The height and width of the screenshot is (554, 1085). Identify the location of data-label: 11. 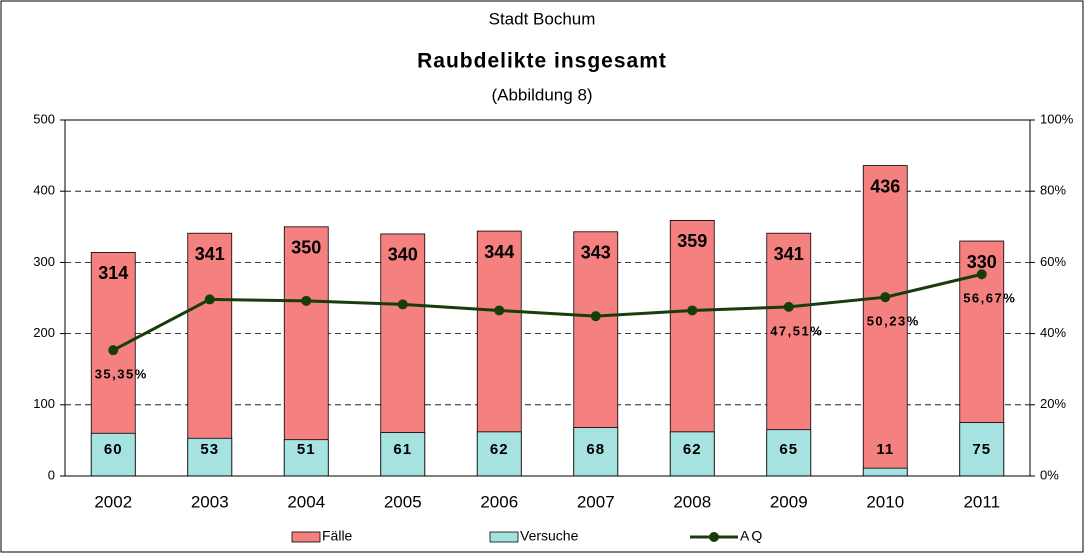
(885, 449).